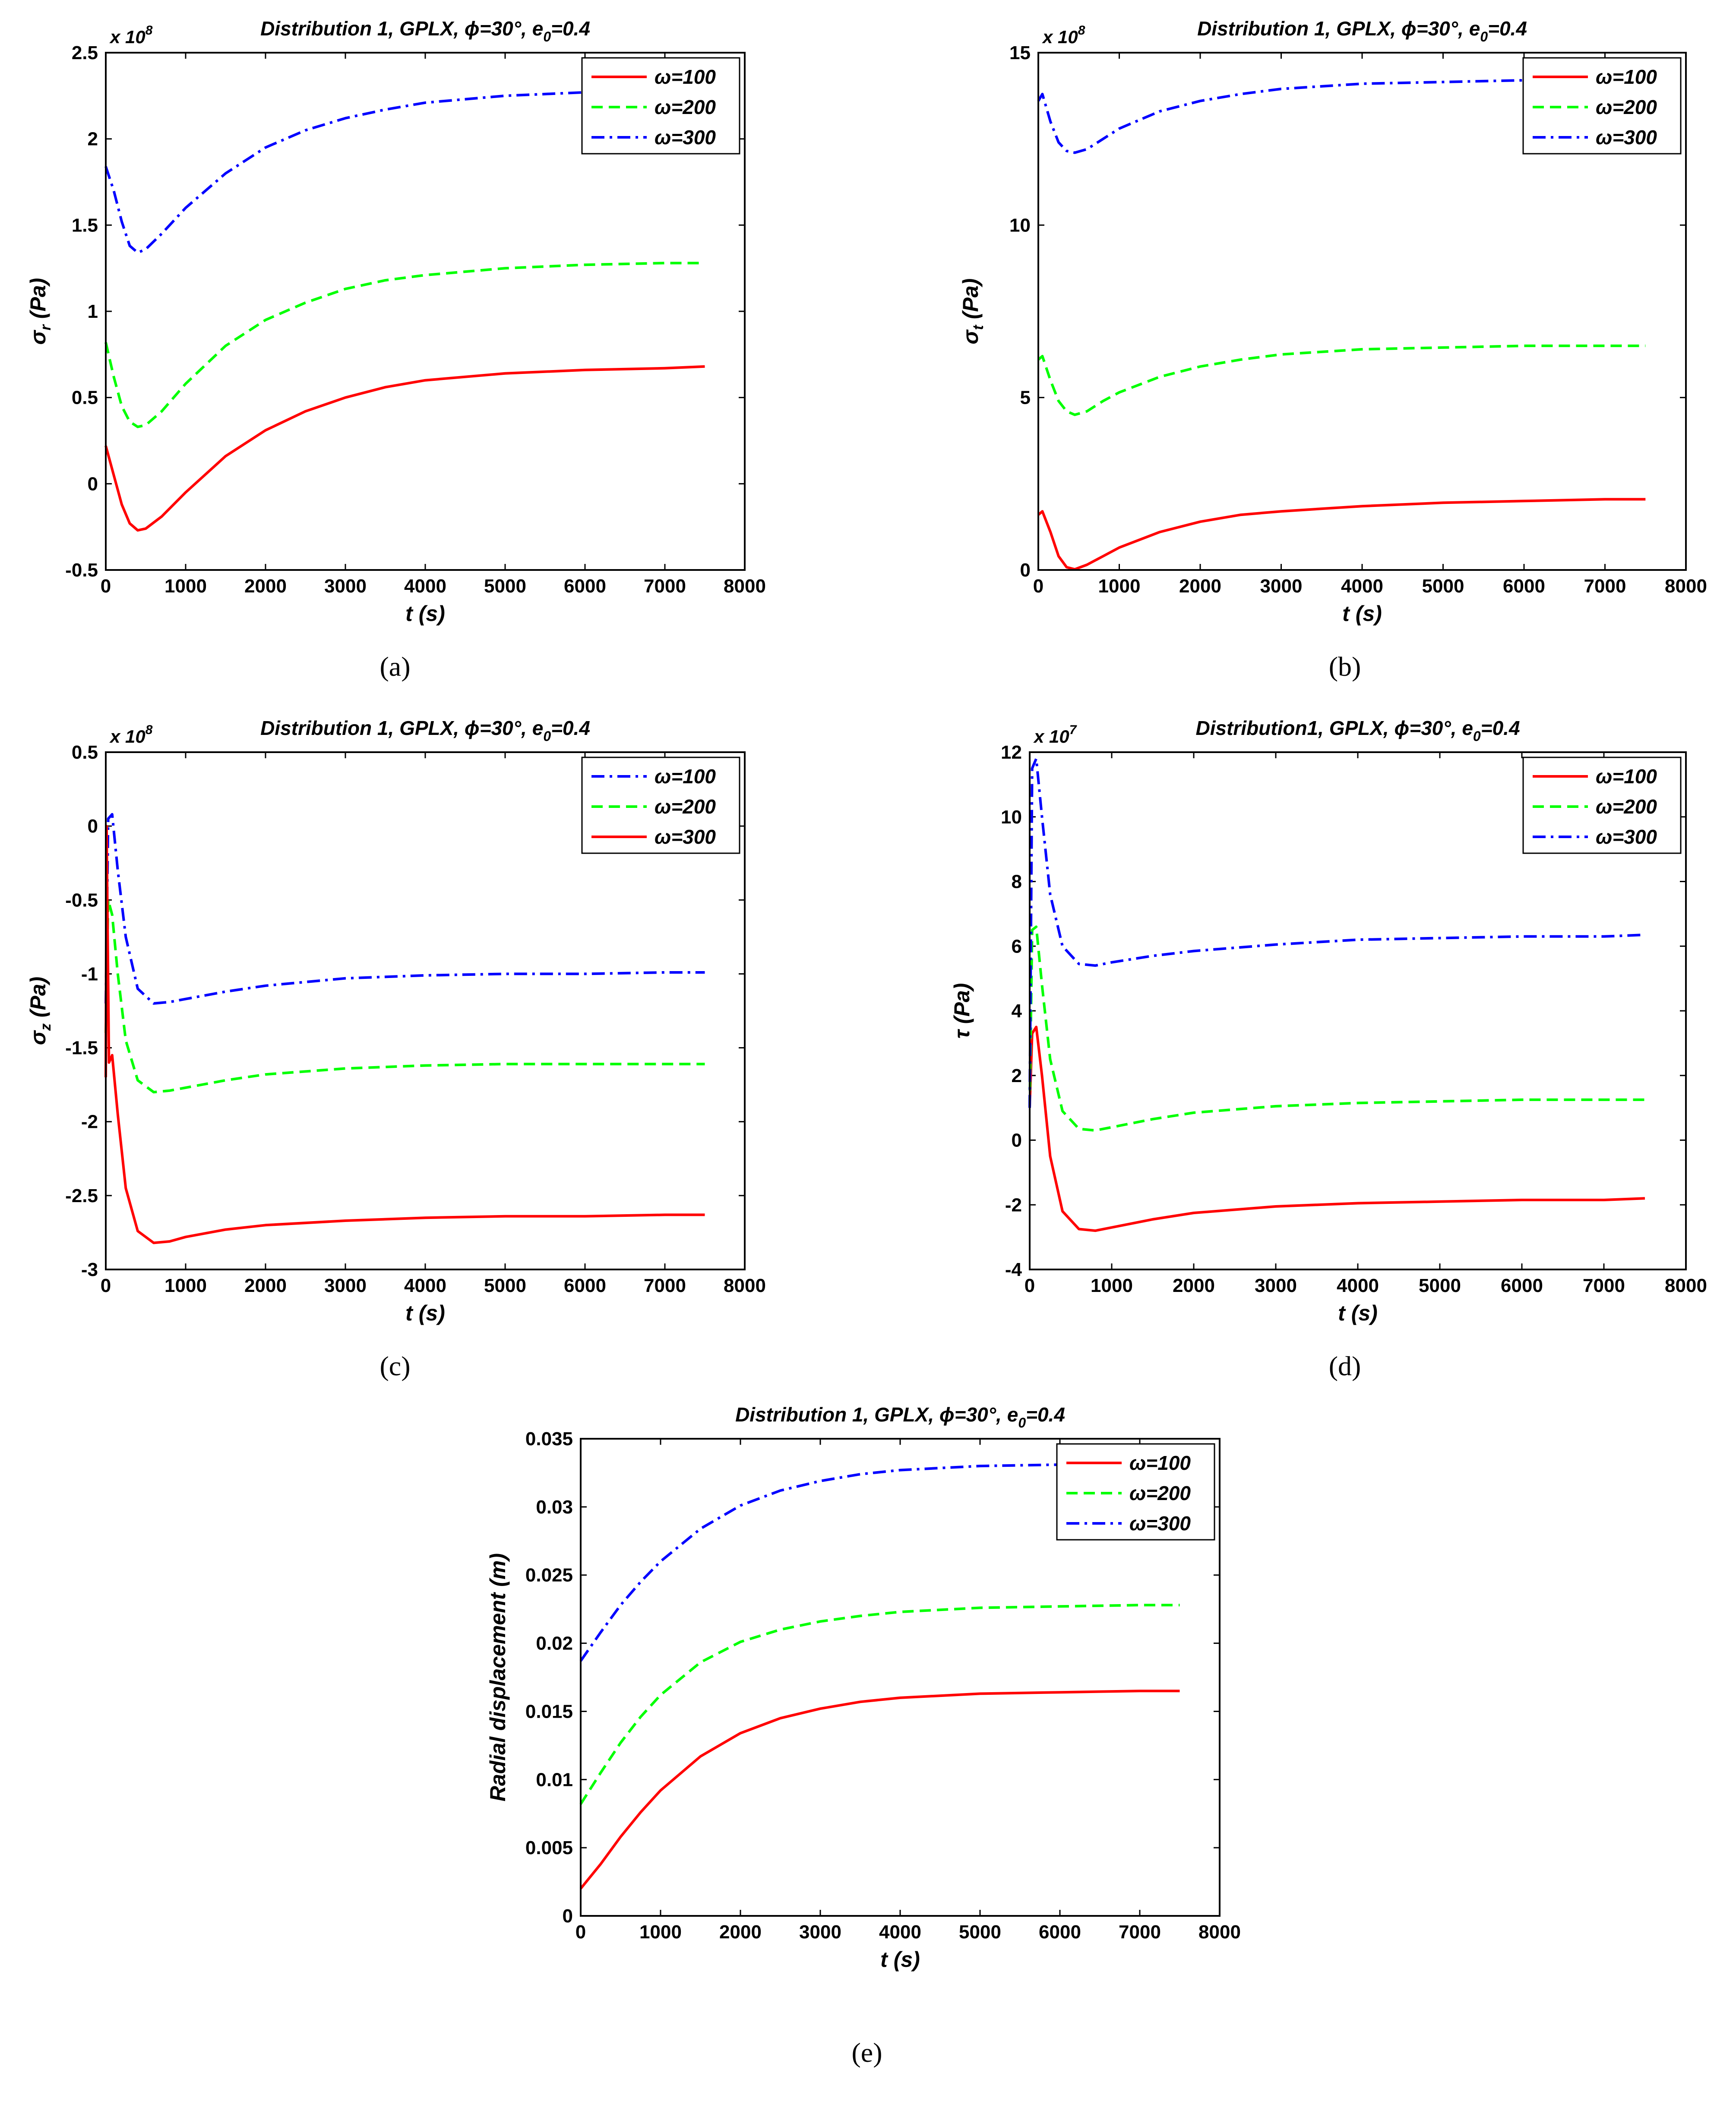 The image size is (1736, 2105). I want to click on y-tick-label: 8, so click(1017, 882).